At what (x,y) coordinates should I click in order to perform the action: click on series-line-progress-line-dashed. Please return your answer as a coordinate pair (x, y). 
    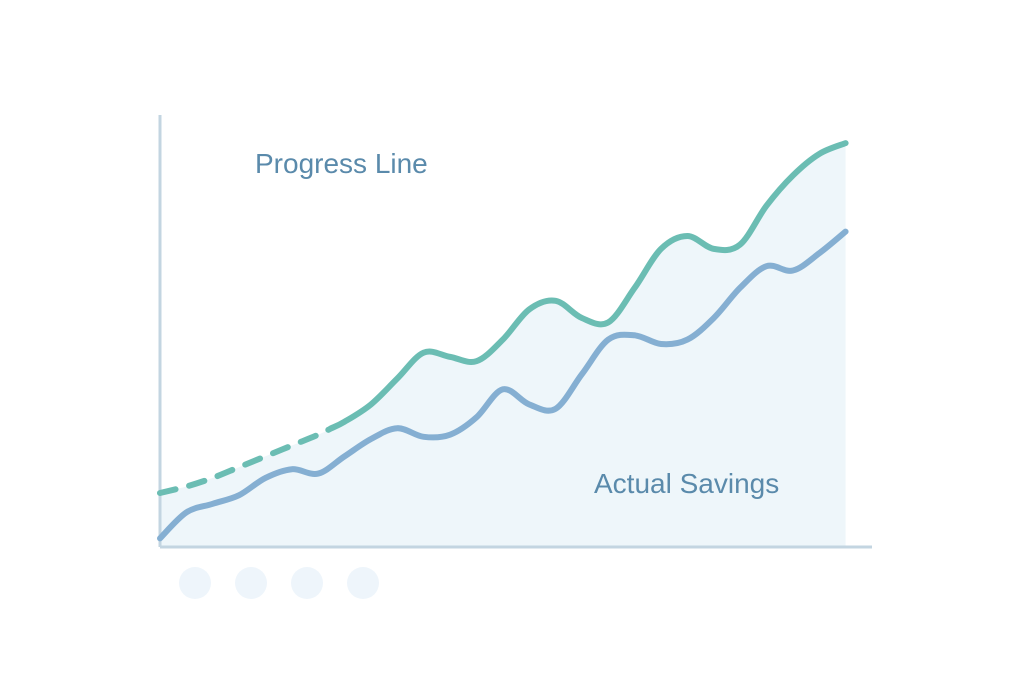
    Looking at the image, I should click on (246, 460).